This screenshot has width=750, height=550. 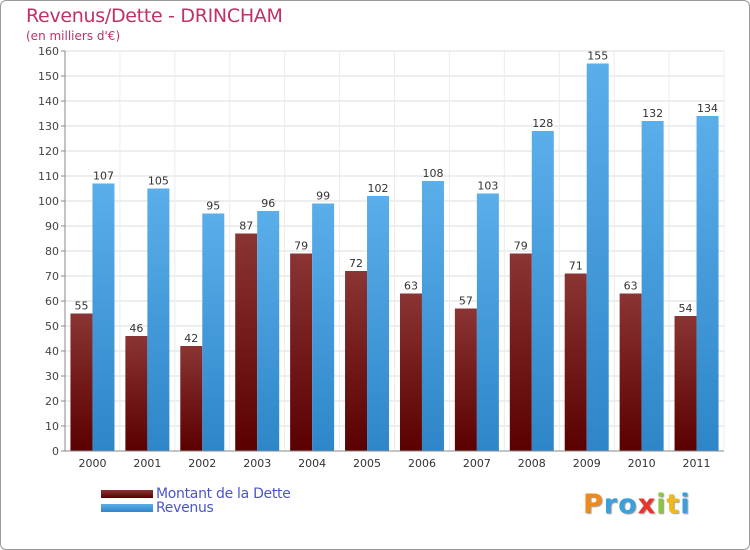 What do you see at coordinates (73, 36) in the screenshot?
I see `chart-subtitle: (en milliers d'€)` at bounding box center [73, 36].